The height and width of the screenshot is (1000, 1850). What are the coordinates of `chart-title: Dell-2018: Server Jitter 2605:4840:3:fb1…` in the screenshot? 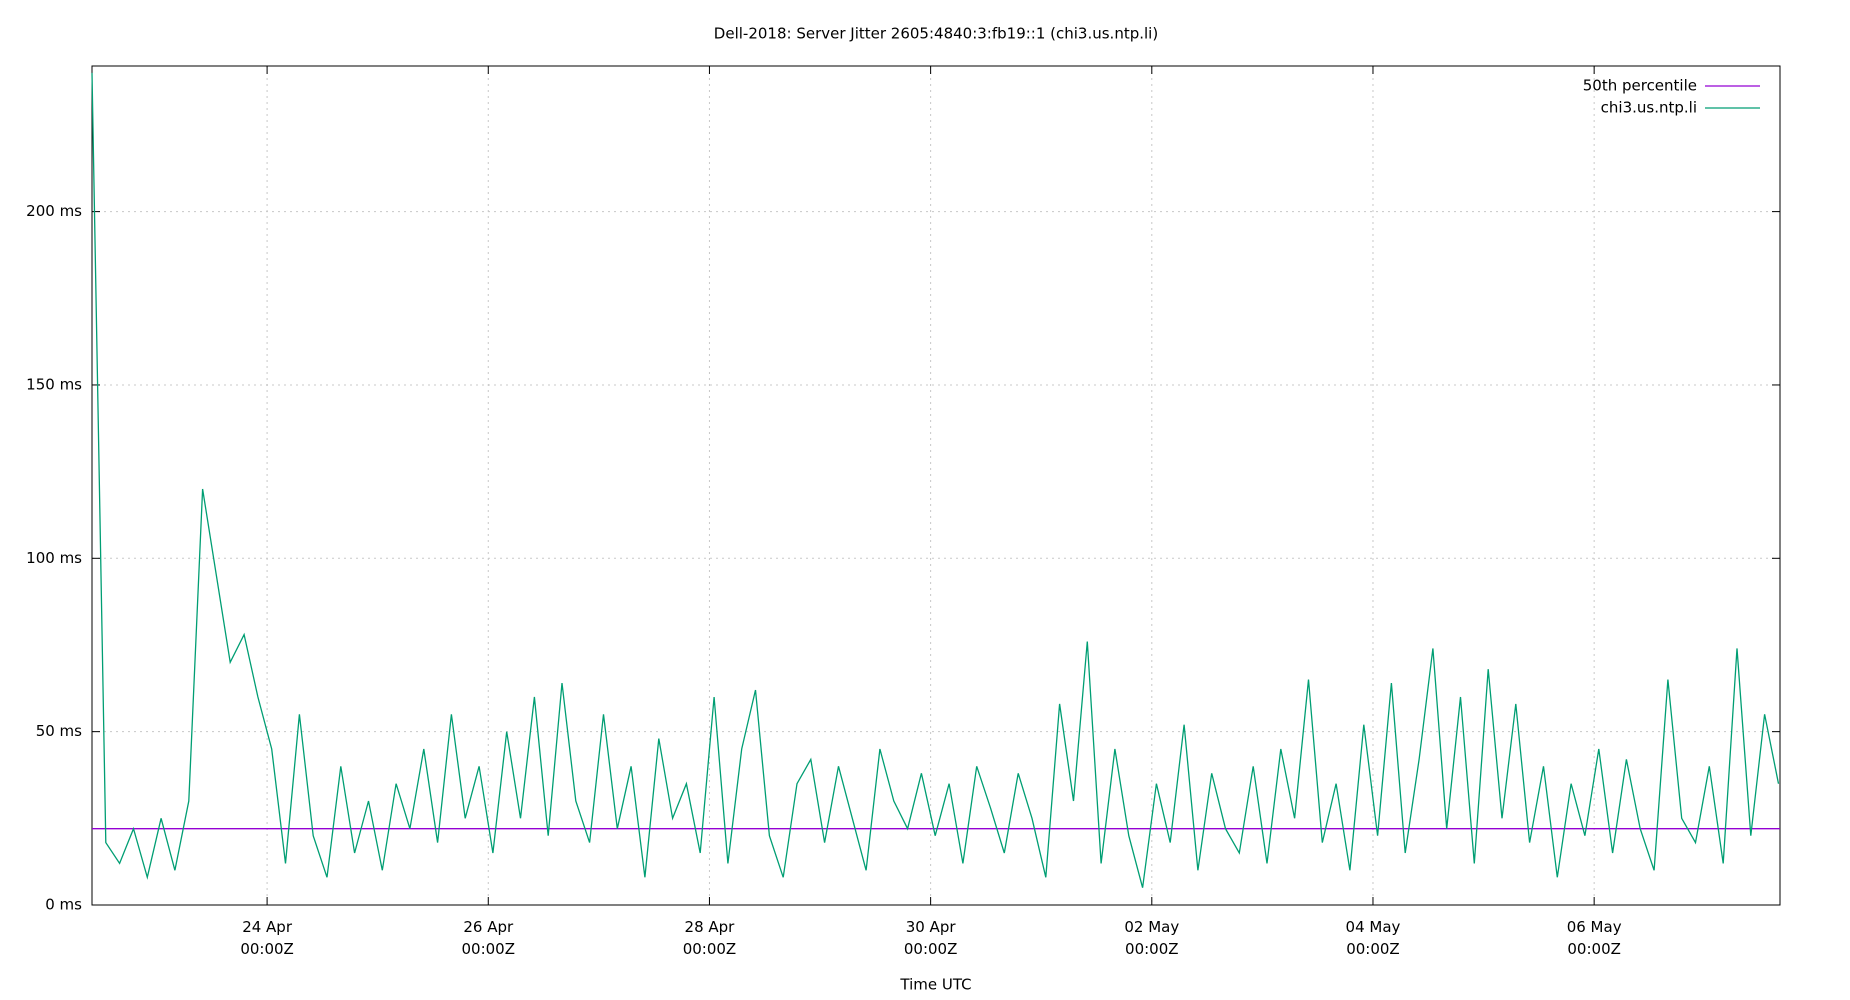 It's located at (936, 34).